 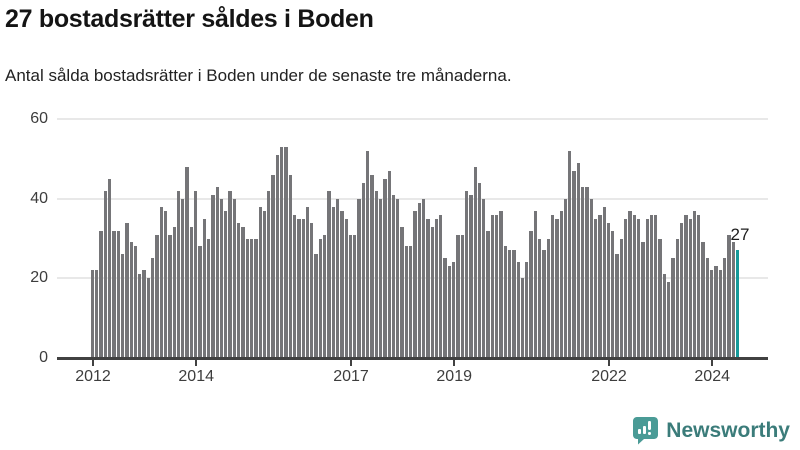 What do you see at coordinates (39, 278) in the screenshot?
I see `y-axis-tick-label: 20` at bounding box center [39, 278].